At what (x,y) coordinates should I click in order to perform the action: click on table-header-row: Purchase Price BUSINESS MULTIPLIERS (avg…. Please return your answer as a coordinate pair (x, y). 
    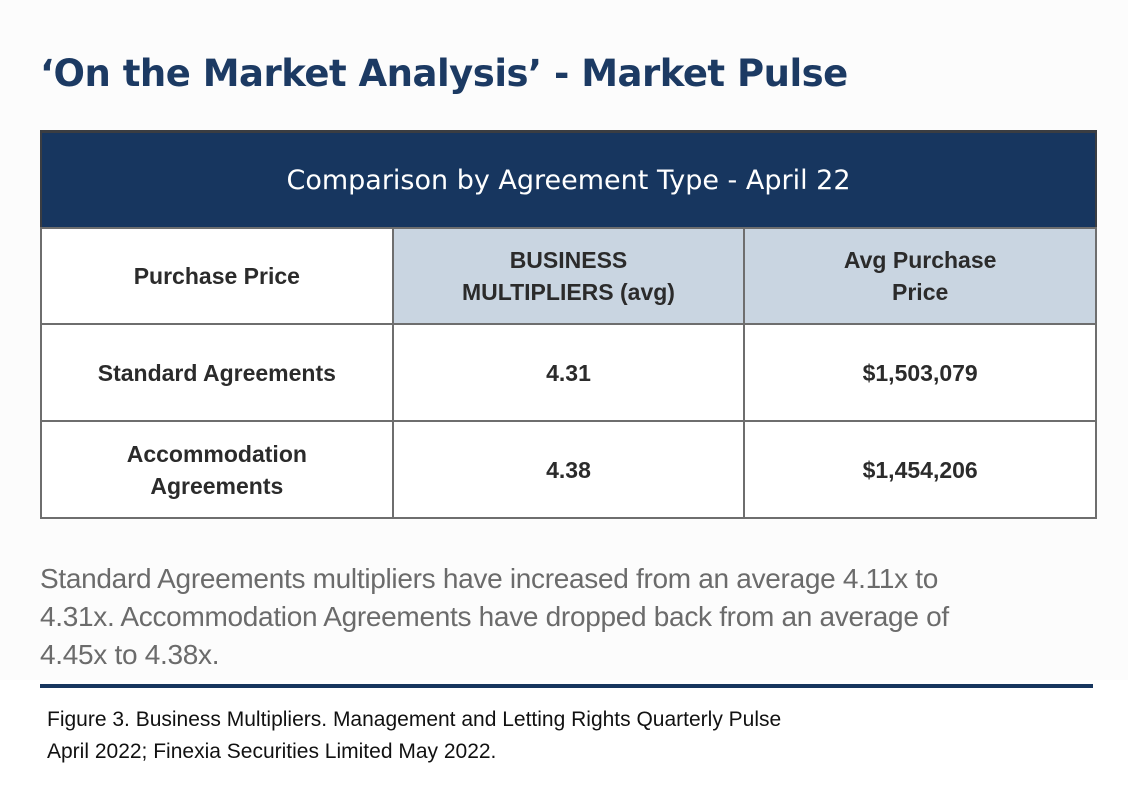
    Looking at the image, I should click on (568, 276).